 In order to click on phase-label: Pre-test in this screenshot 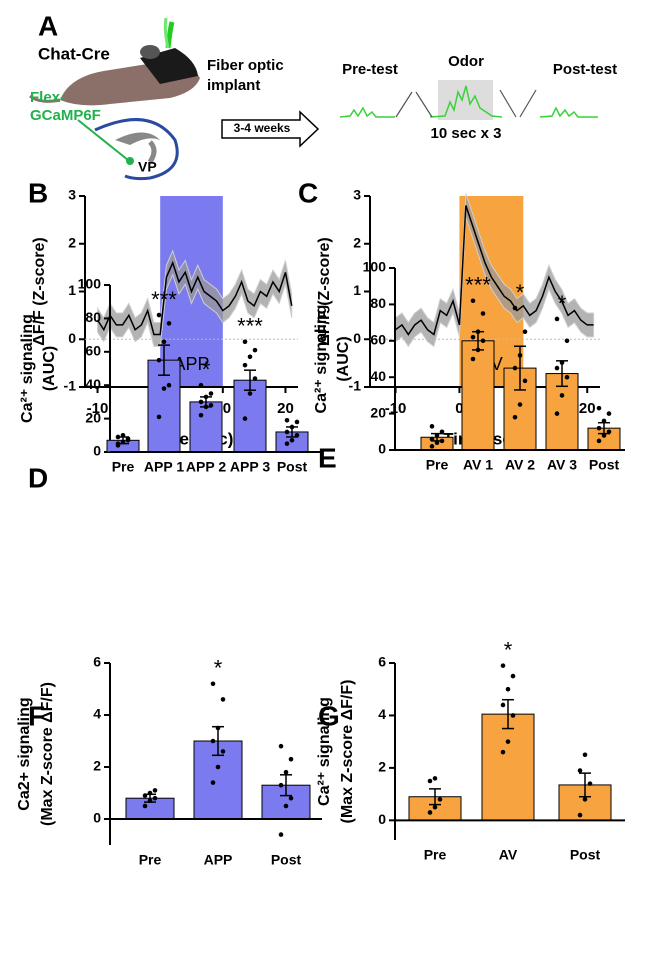, I will do `click(370, 69)`.